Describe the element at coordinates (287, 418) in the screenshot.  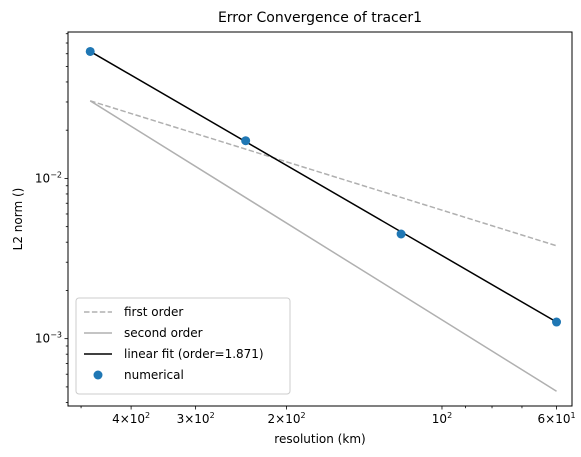
I see `x-tick-label: 2×102` at that location.